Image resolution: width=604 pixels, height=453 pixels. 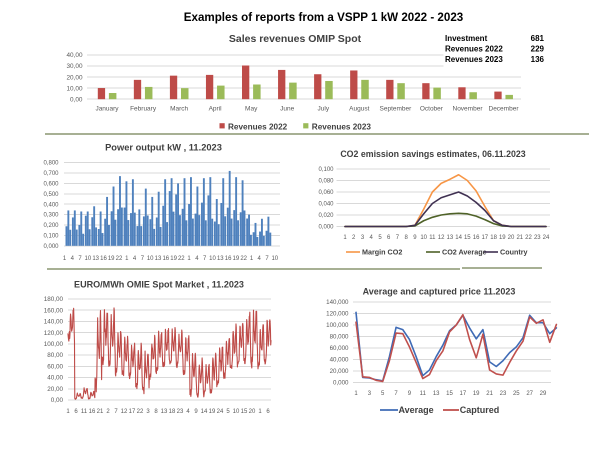 What do you see at coordinates (75, 66) in the screenshot?
I see `svg-text: 30,00` at bounding box center [75, 66].